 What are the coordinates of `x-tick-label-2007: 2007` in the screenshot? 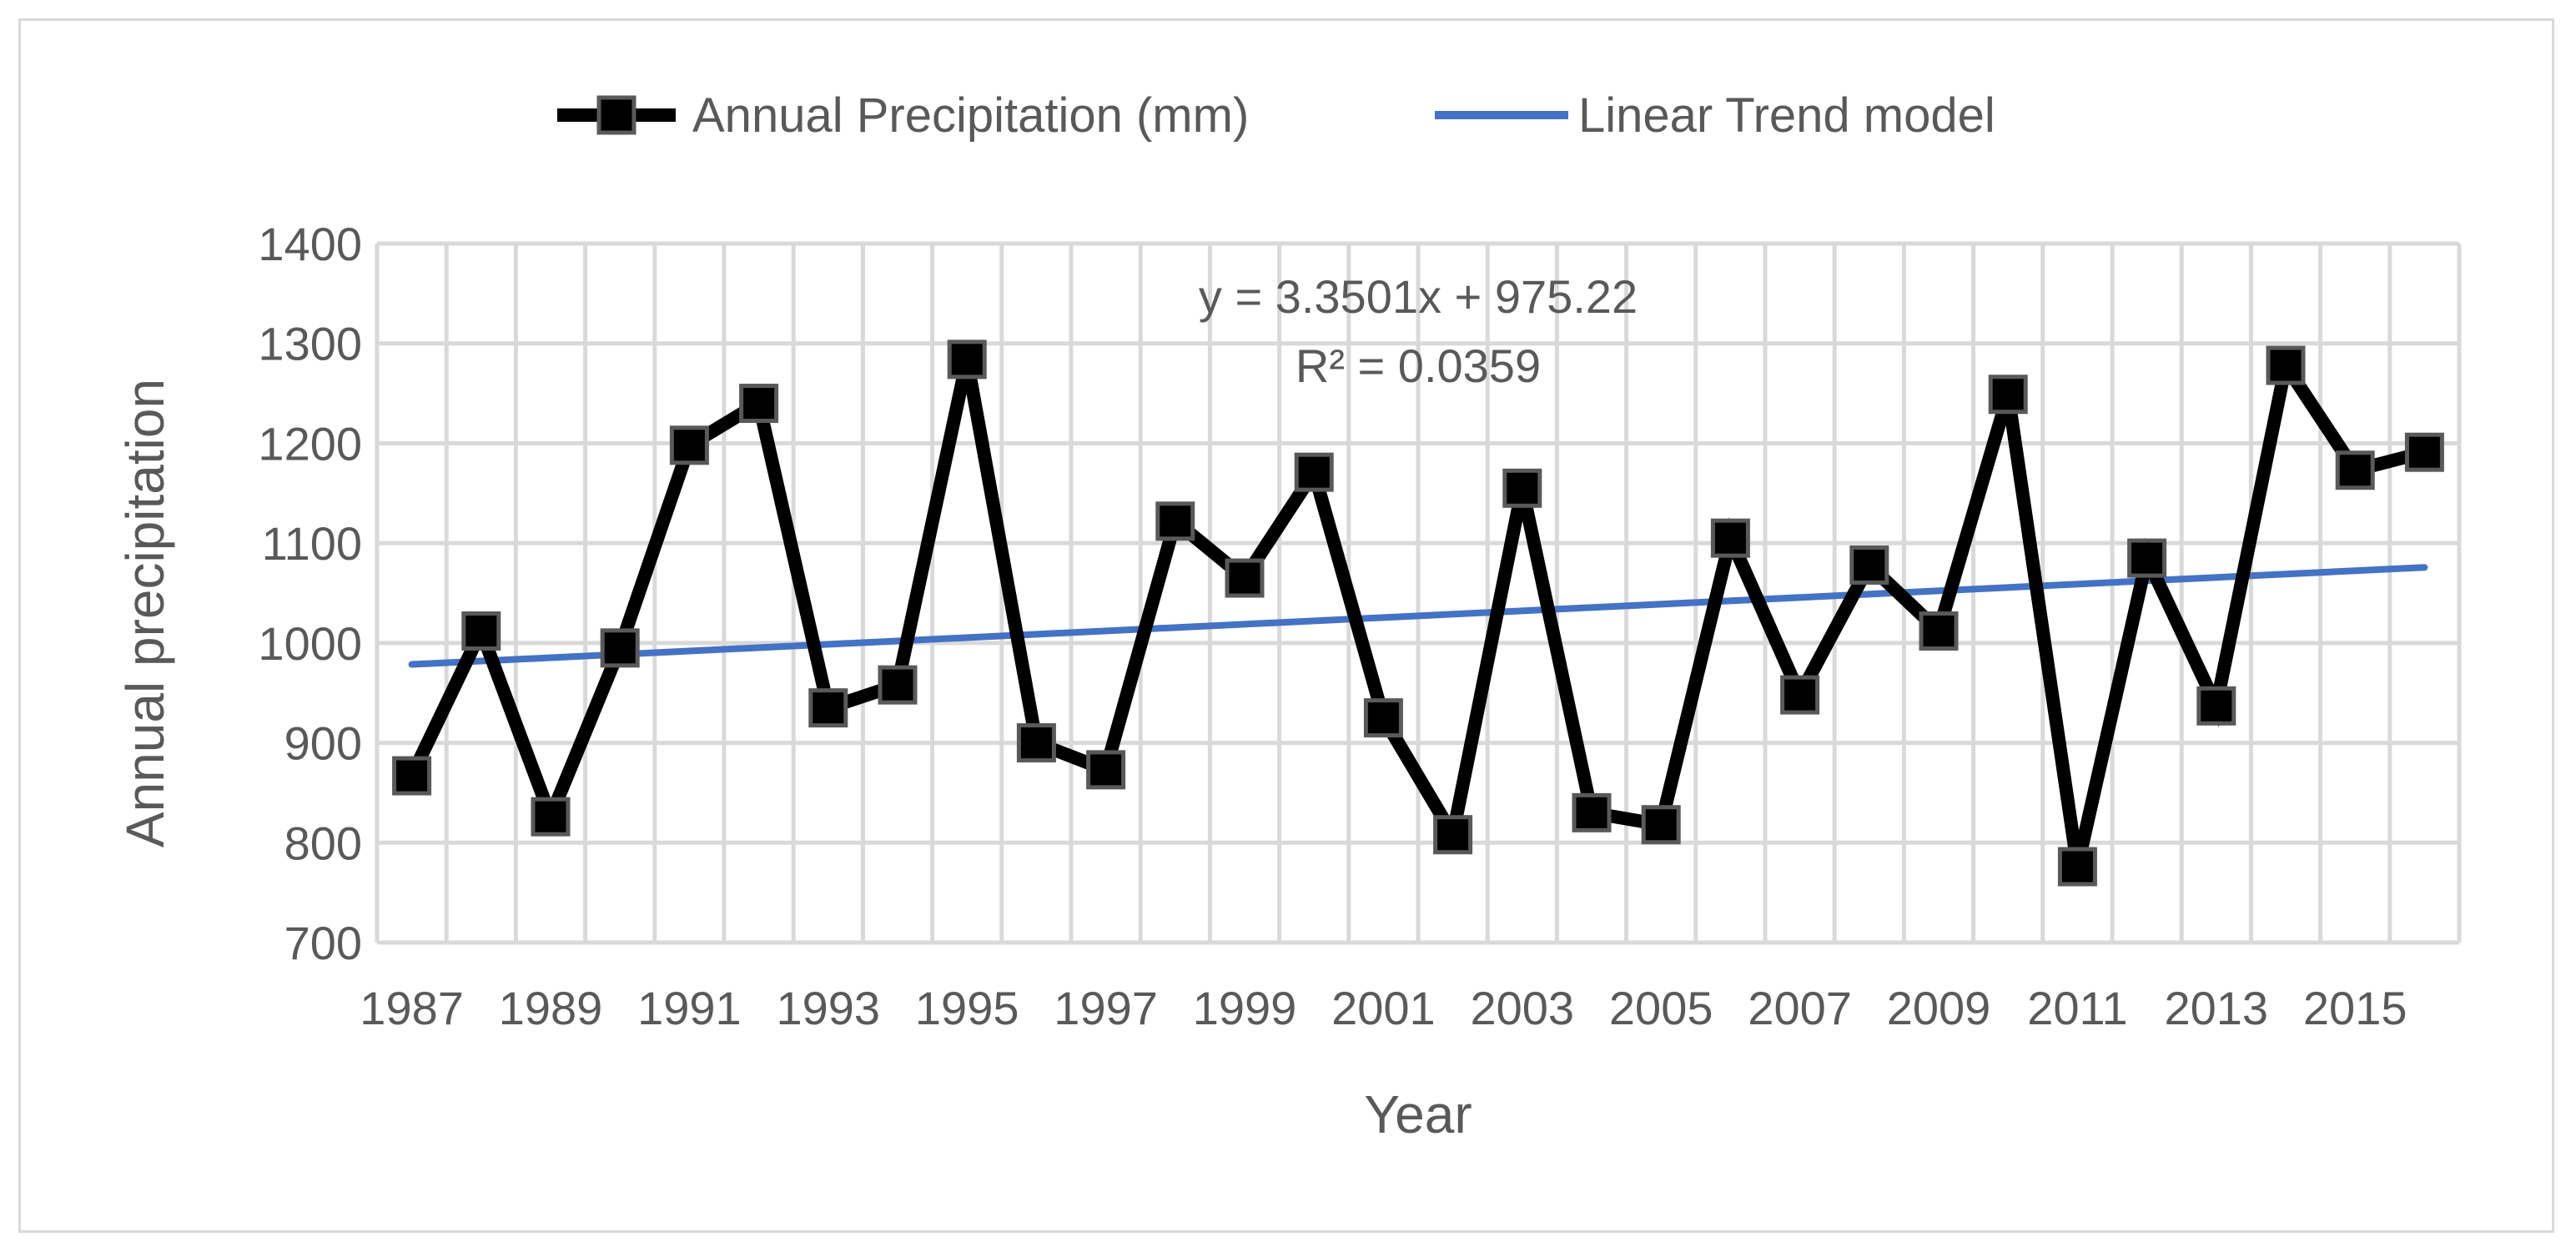 It's located at (1800, 1008).